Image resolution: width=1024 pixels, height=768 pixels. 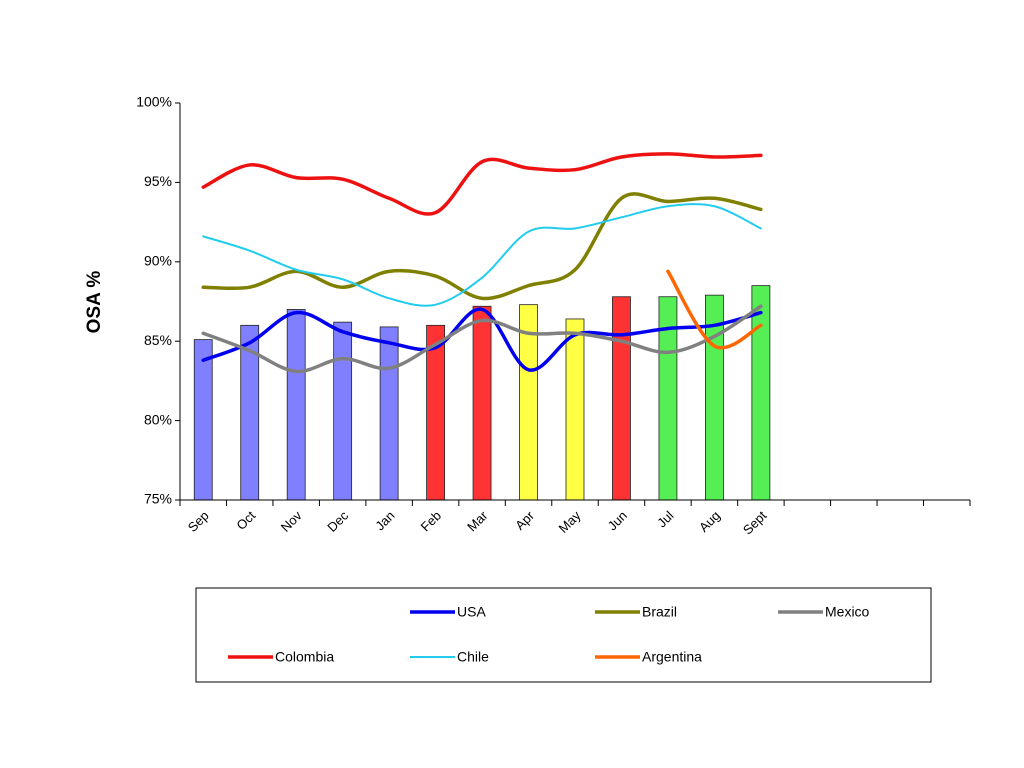 What do you see at coordinates (198, 521) in the screenshot?
I see `x-tick-label: Sep` at bounding box center [198, 521].